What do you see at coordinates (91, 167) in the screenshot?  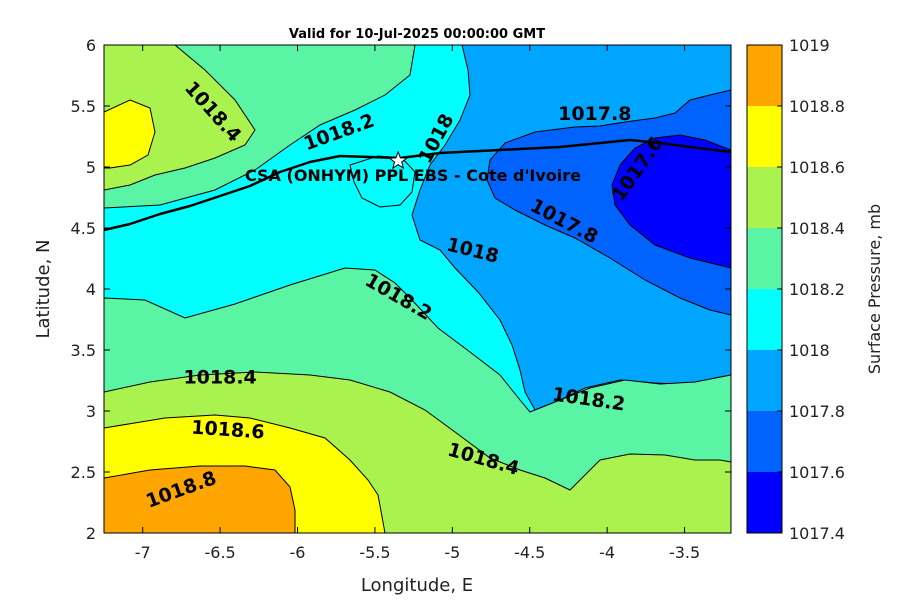 I see `y-tick-label: 5` at bounding box center [91, 167].